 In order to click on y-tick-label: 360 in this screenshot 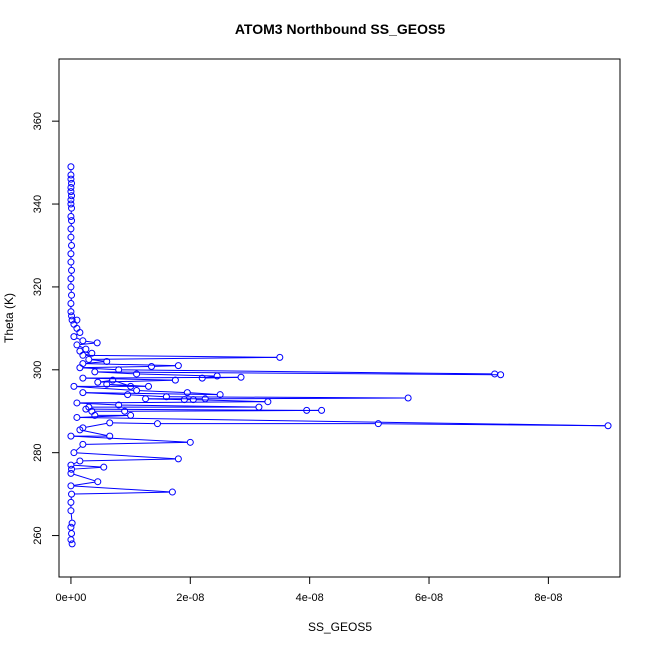, I will do `click(38, 121)`.